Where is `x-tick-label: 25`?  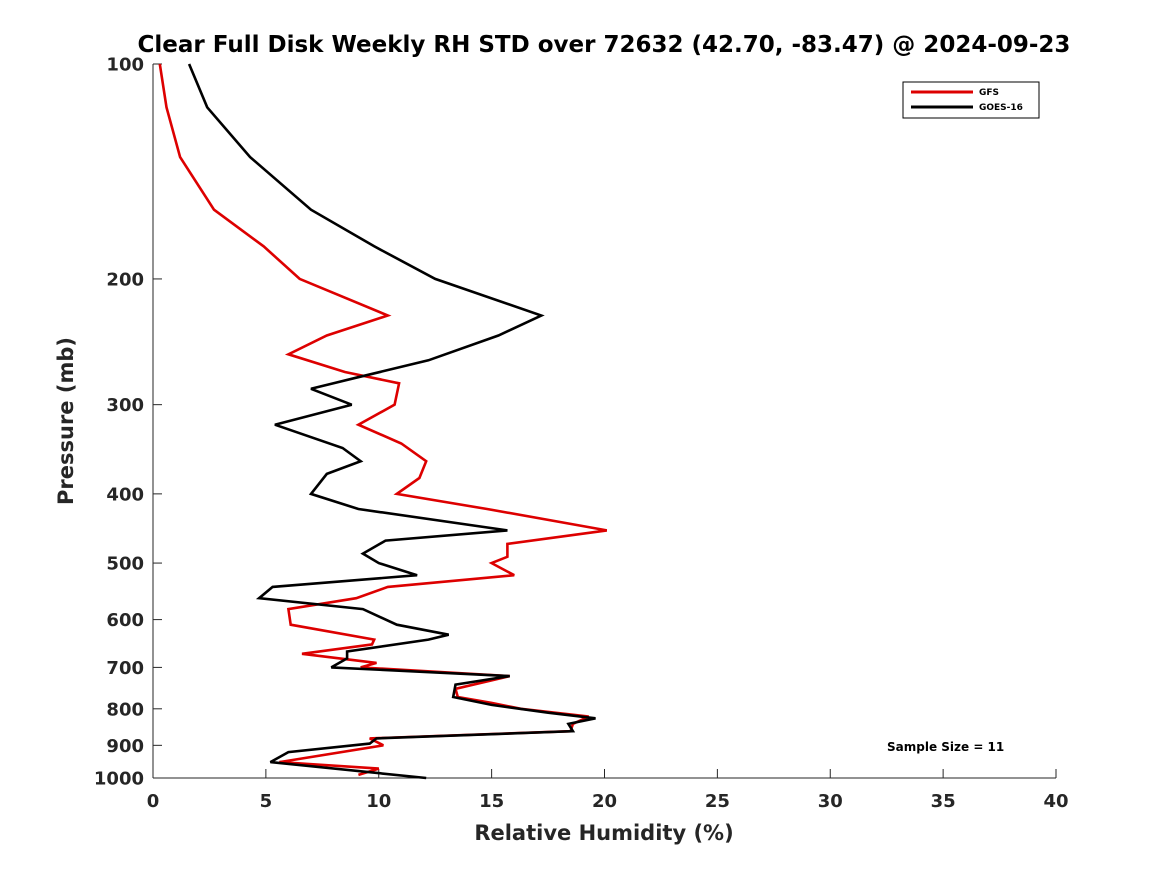 x-tick-label: 25 is located at coordinates (717, 801).